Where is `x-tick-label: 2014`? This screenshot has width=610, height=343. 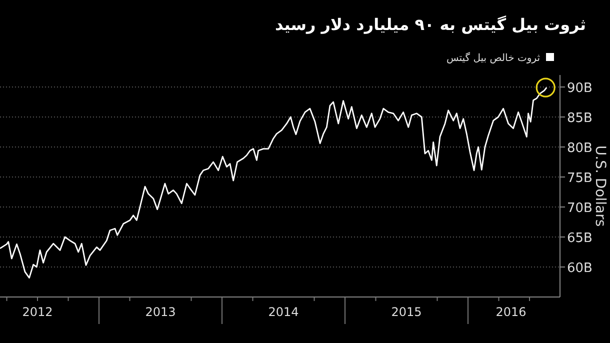
x-tick-label: 2014 is located at coordinates (283, 312).